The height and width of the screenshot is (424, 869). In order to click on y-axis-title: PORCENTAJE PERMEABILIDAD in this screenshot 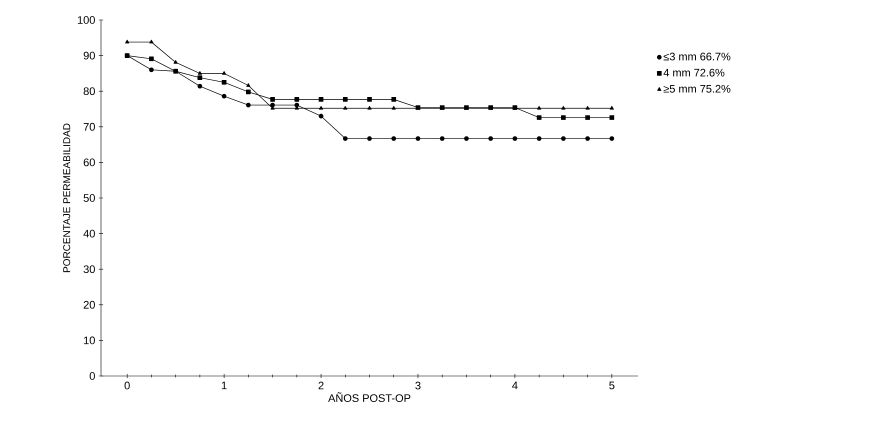, I will do `click(66, 198)`.